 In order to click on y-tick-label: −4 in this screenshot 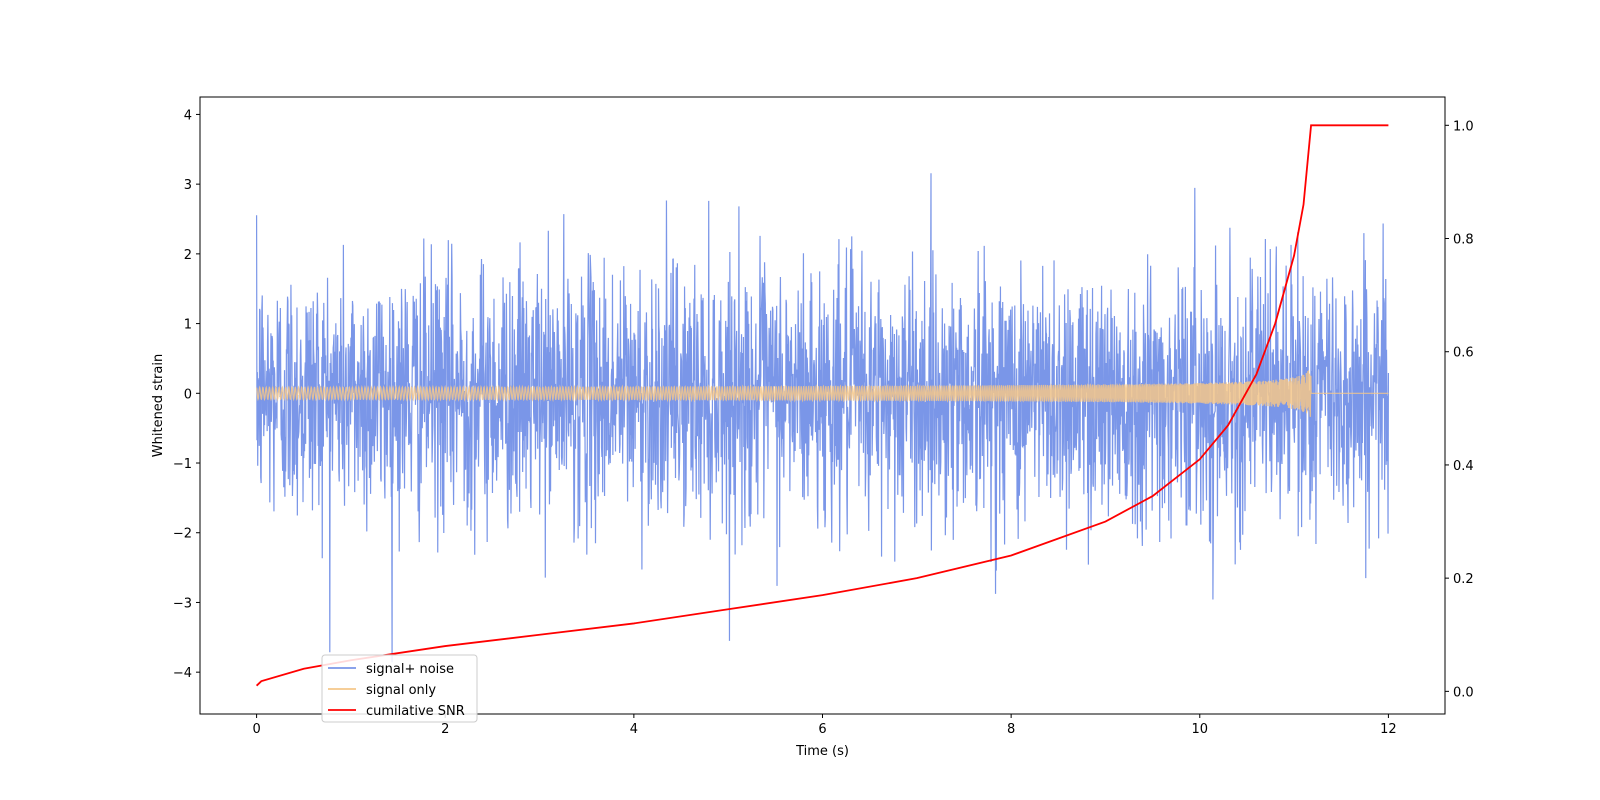, I will do `click(182, 673)`.